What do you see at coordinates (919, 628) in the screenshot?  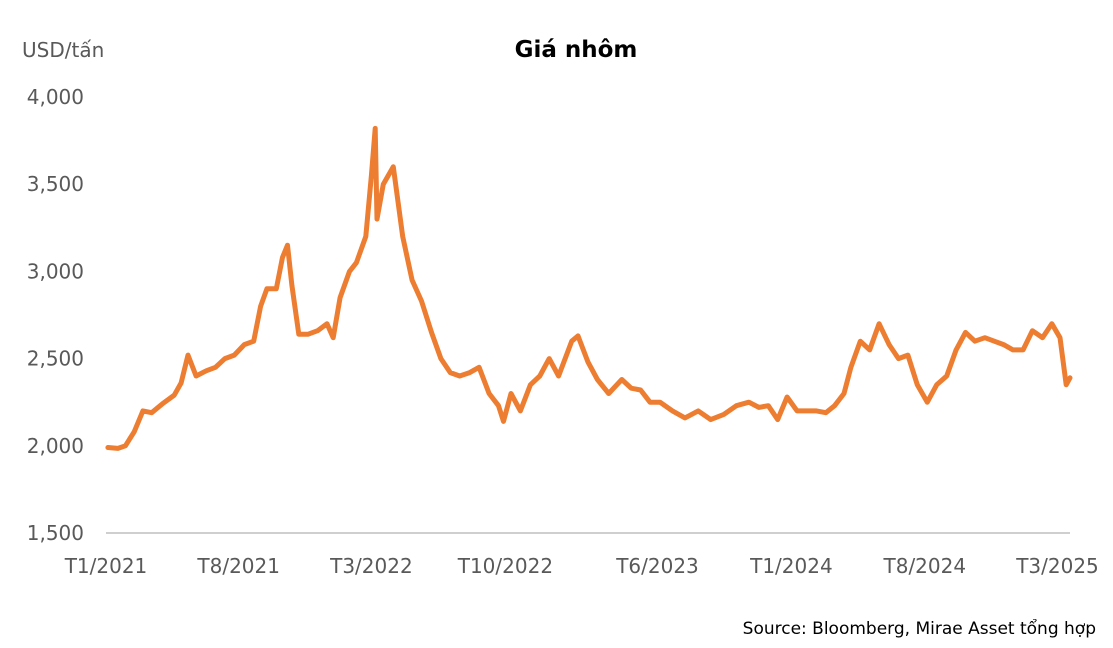 I see `source-note: Source: Bloomberg, Mirae Asset tổng hợp` at bounding box center [919, 628].